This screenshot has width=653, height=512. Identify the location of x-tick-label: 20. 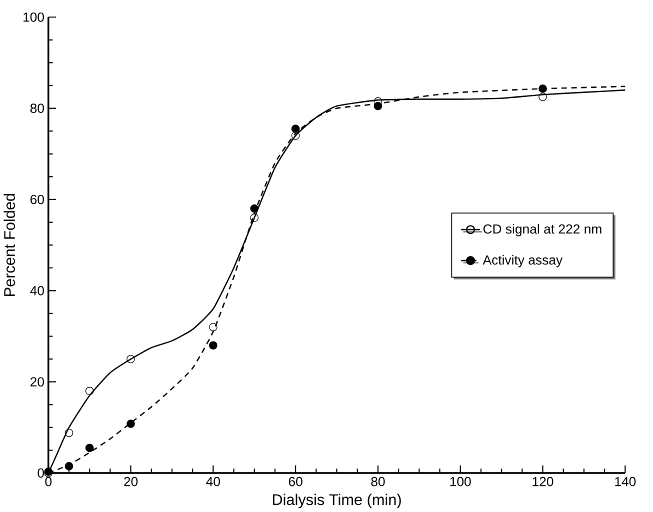
(131, 481).